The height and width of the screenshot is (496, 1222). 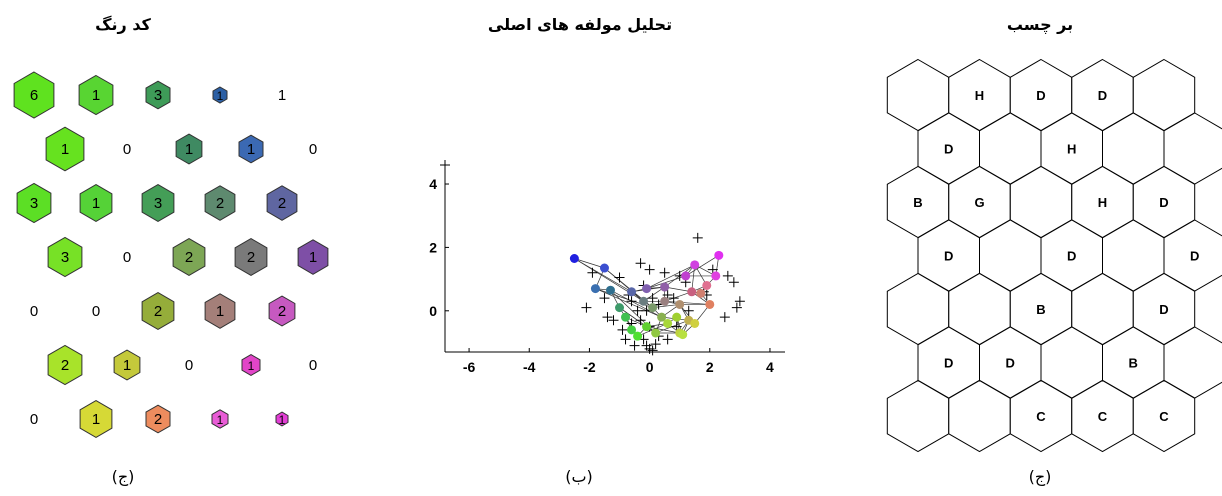 I want to click on color-code-caption: (ج), so click(x=123, y=477).